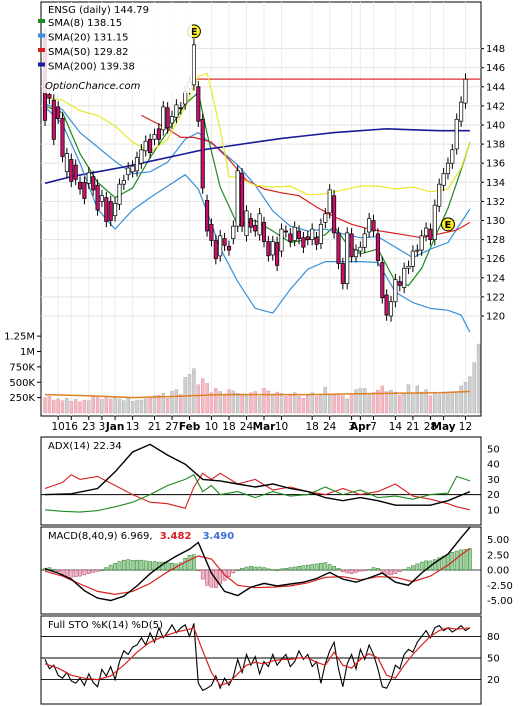 The image size is (526, 706). I want to click on volume-axis: 1.25M 1M 750K 500K 250K, so click(22, 368).